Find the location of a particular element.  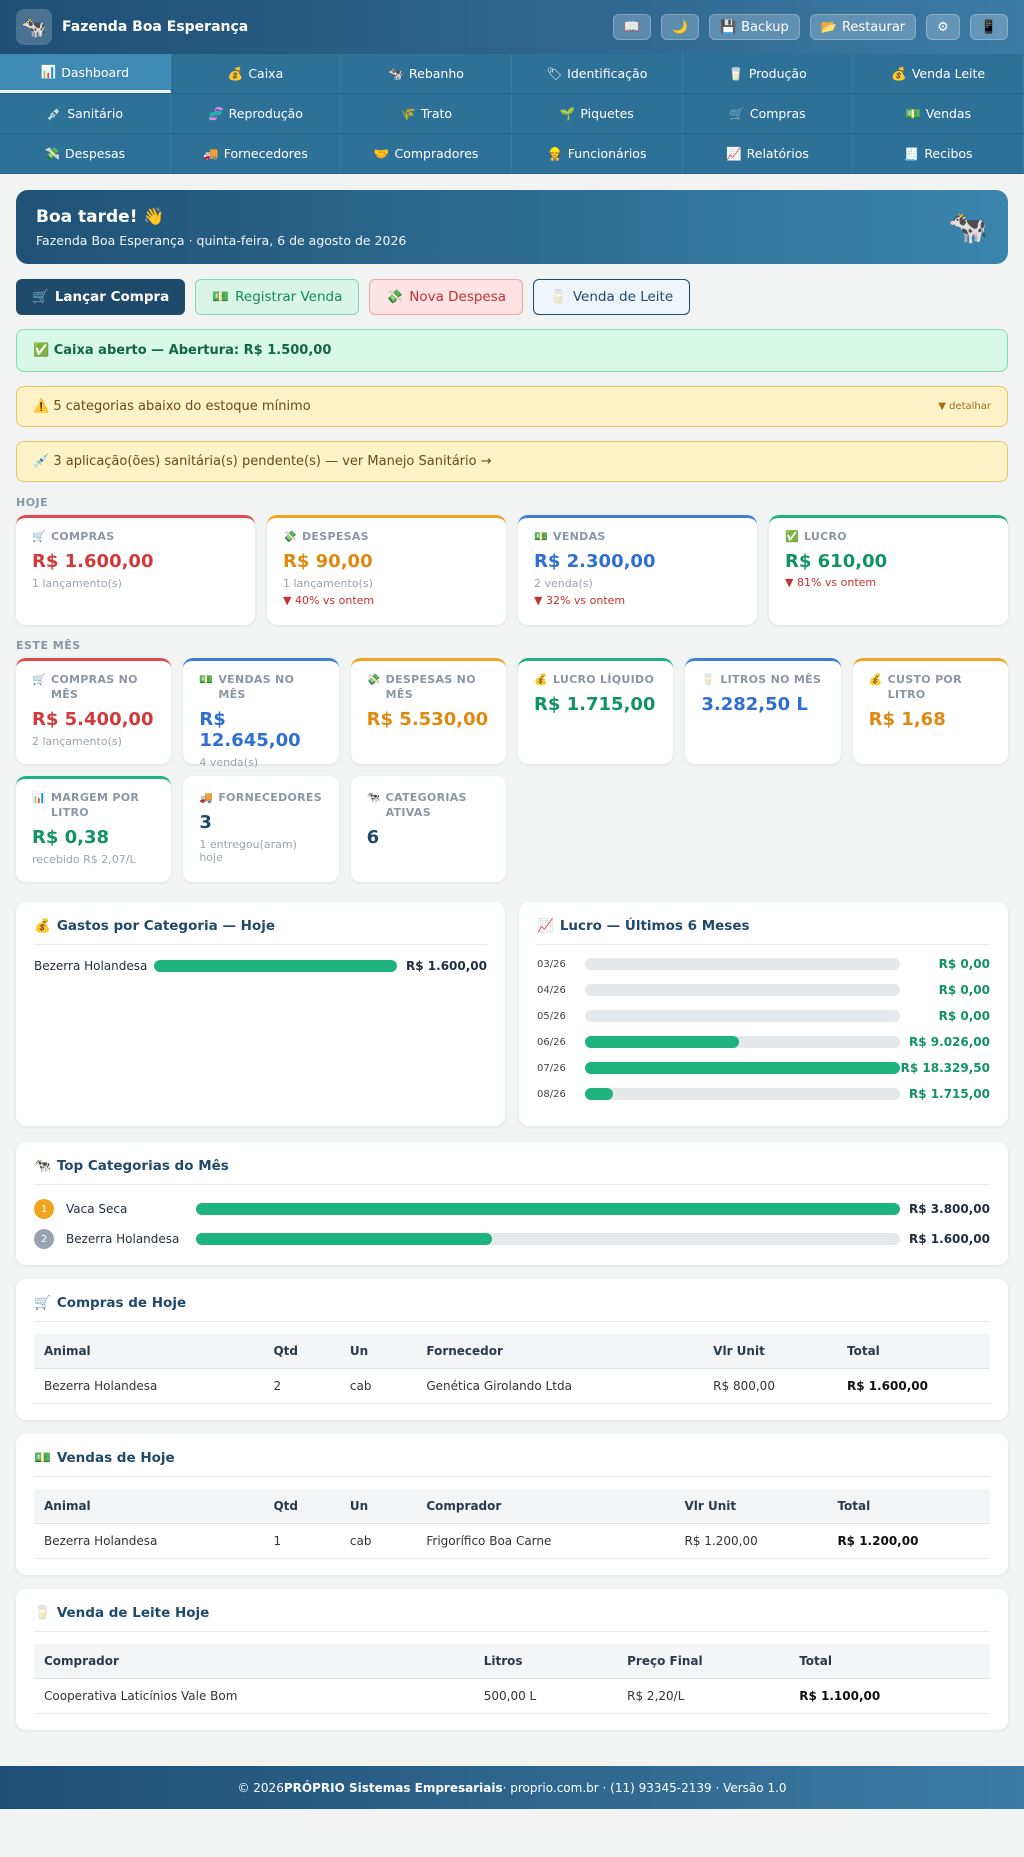

lucro-amount: R$ 9.026,00 is located at coordinates (949, 1042).